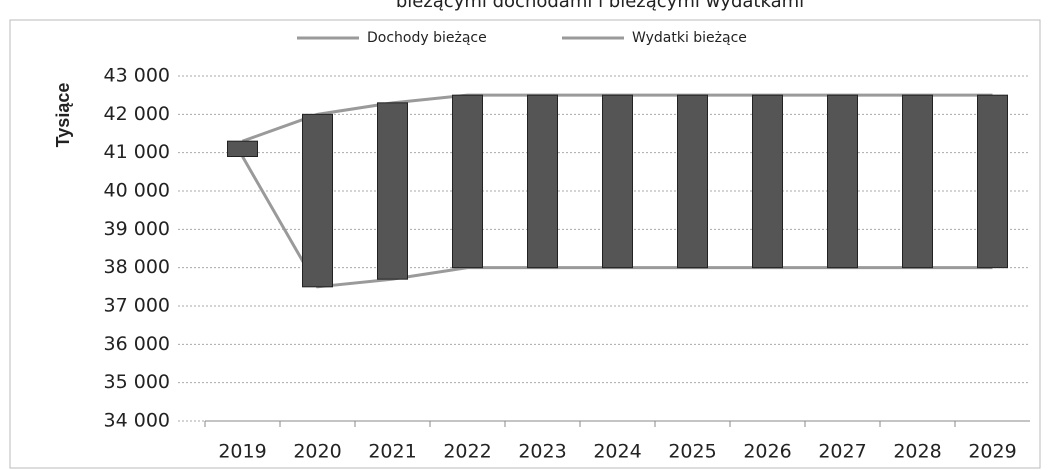 This screenshot has width=1053, height=470. I want to click on y-tick-label: 37 000, so click(137, 306).